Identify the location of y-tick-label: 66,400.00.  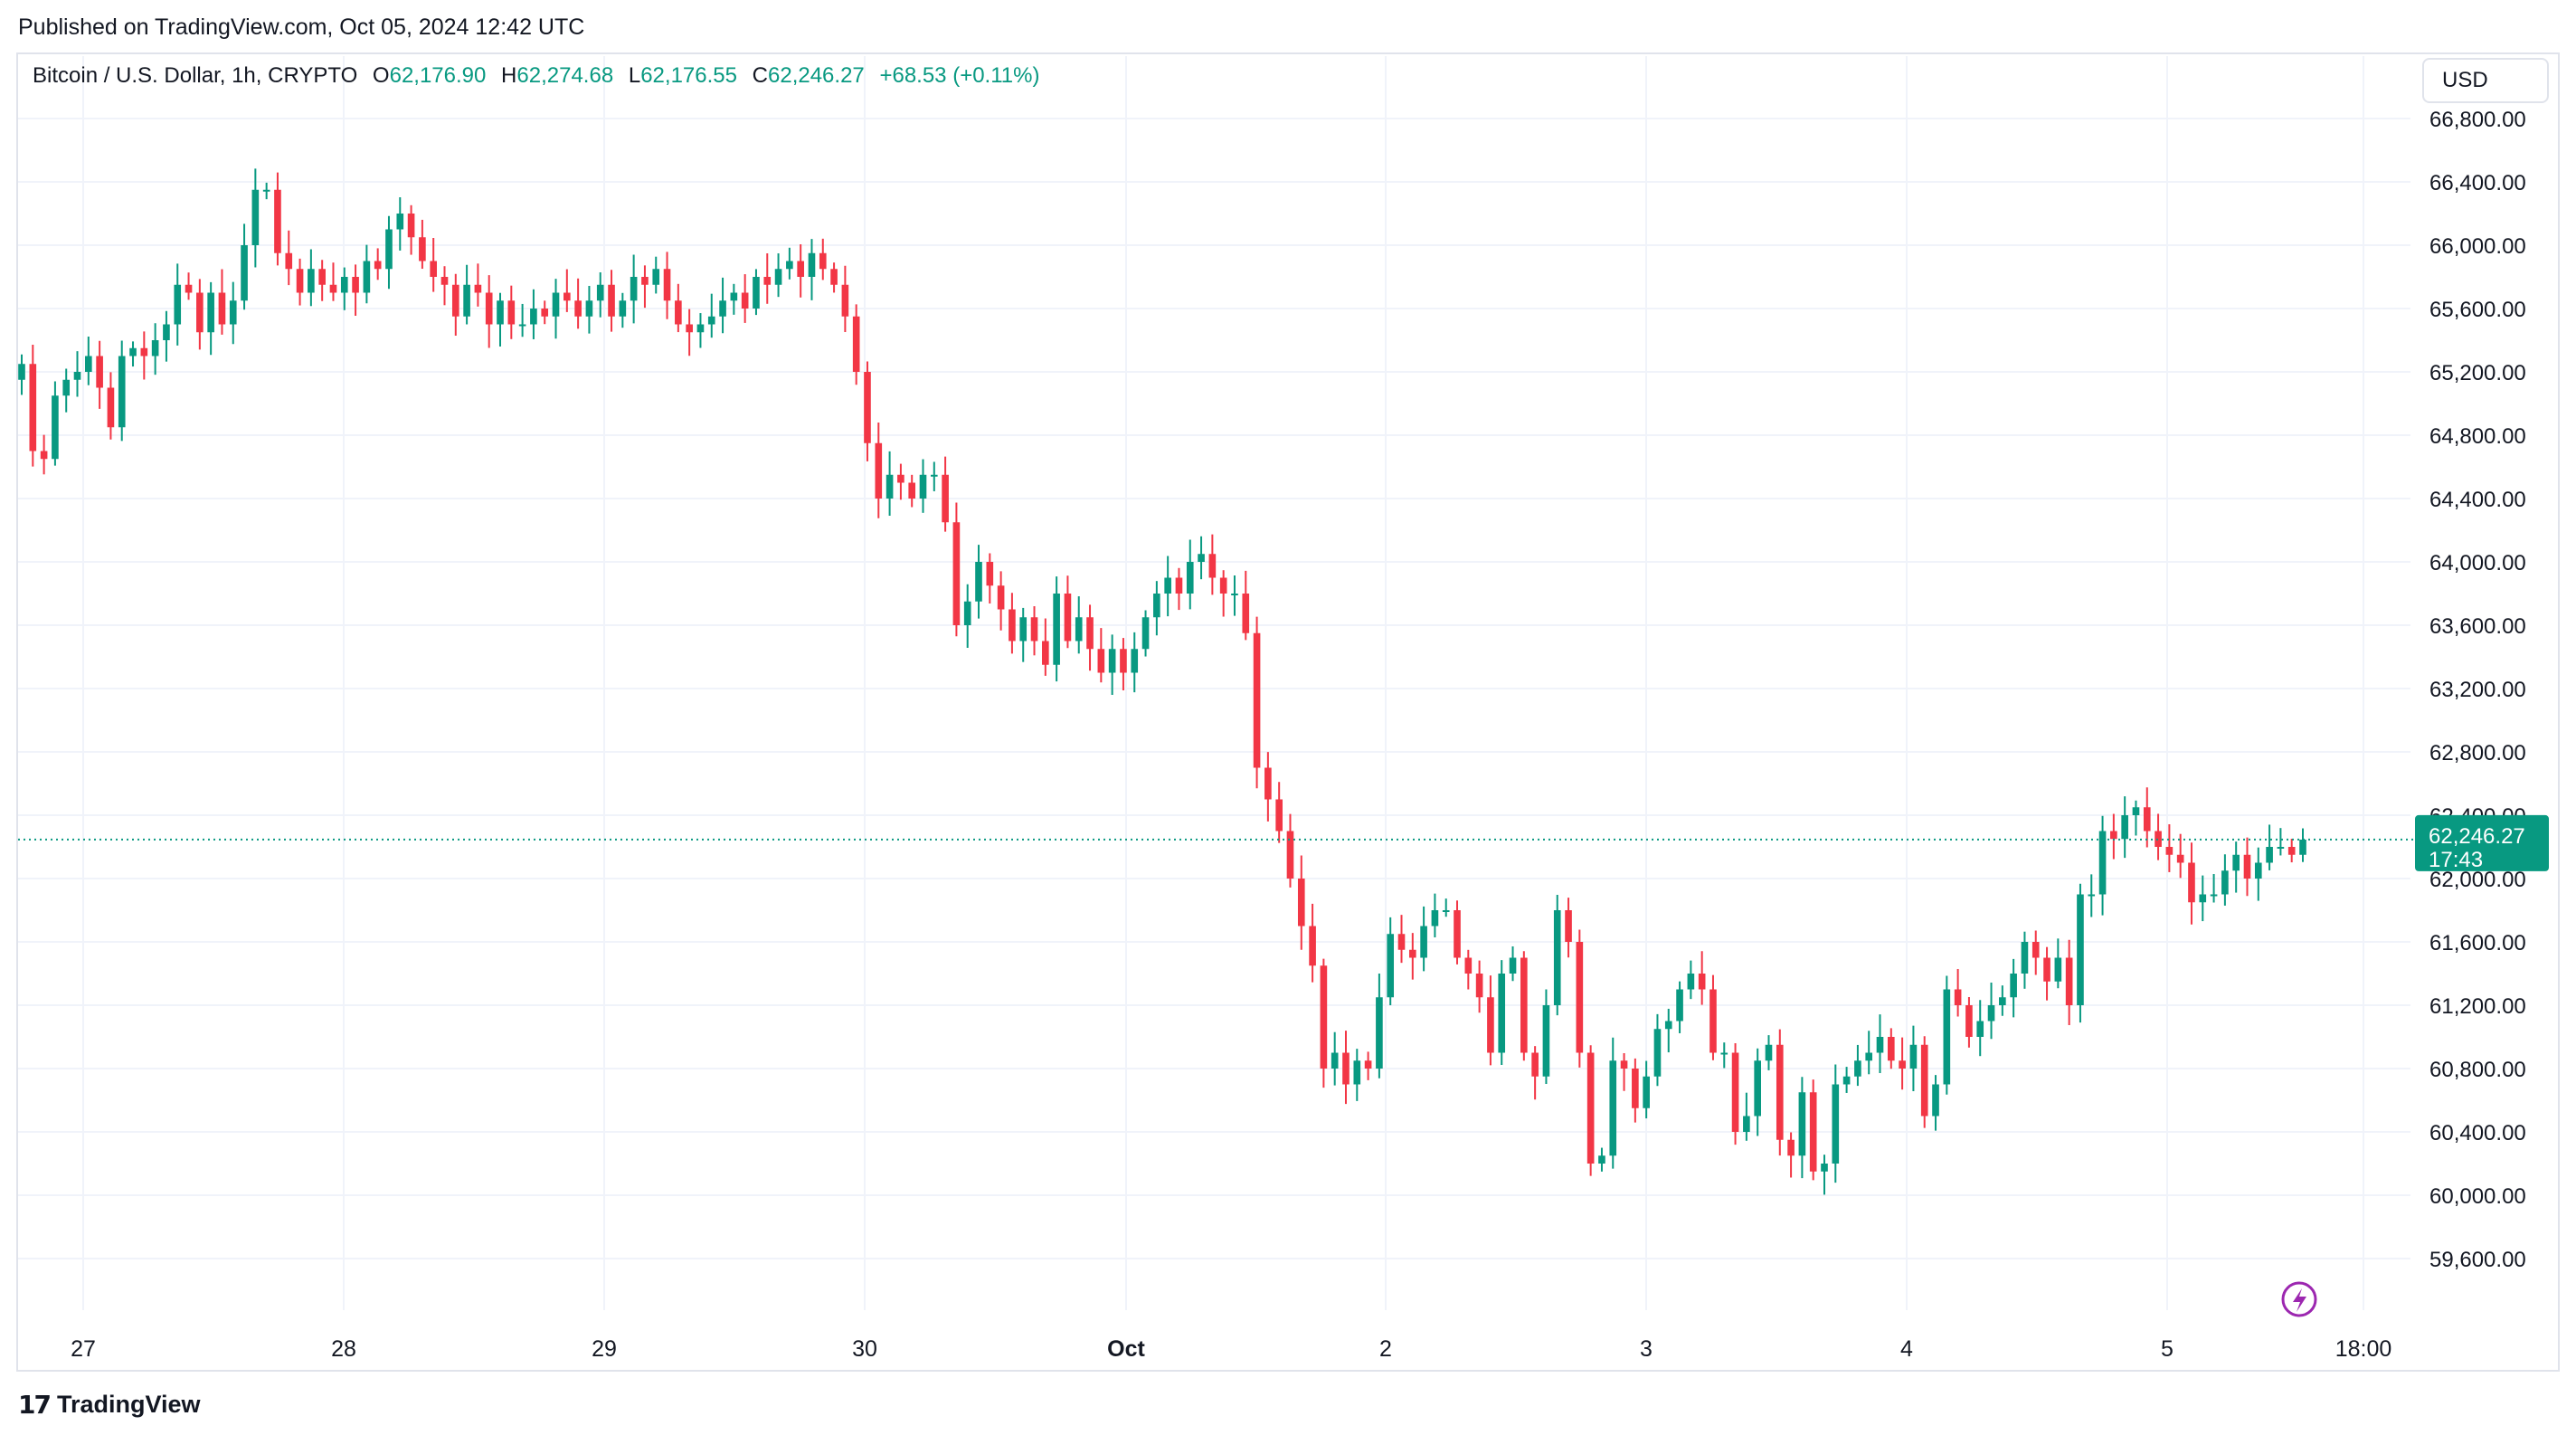
(2477, 183).